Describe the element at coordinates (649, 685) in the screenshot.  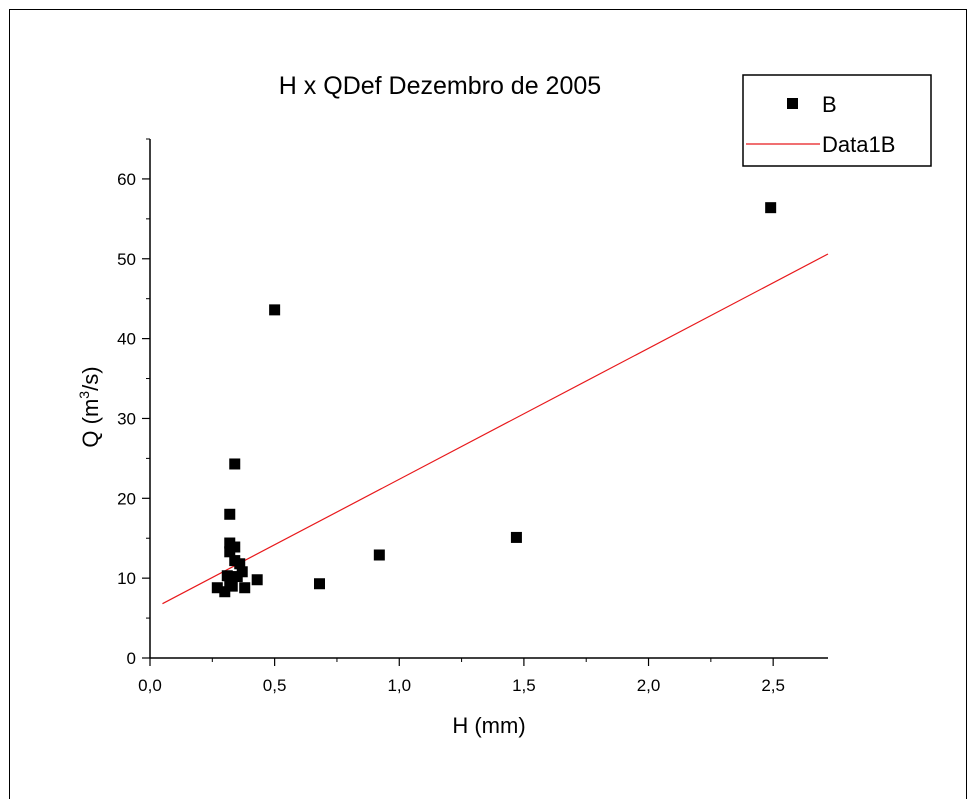
I see `x-tick-label: 2,0` at that location.